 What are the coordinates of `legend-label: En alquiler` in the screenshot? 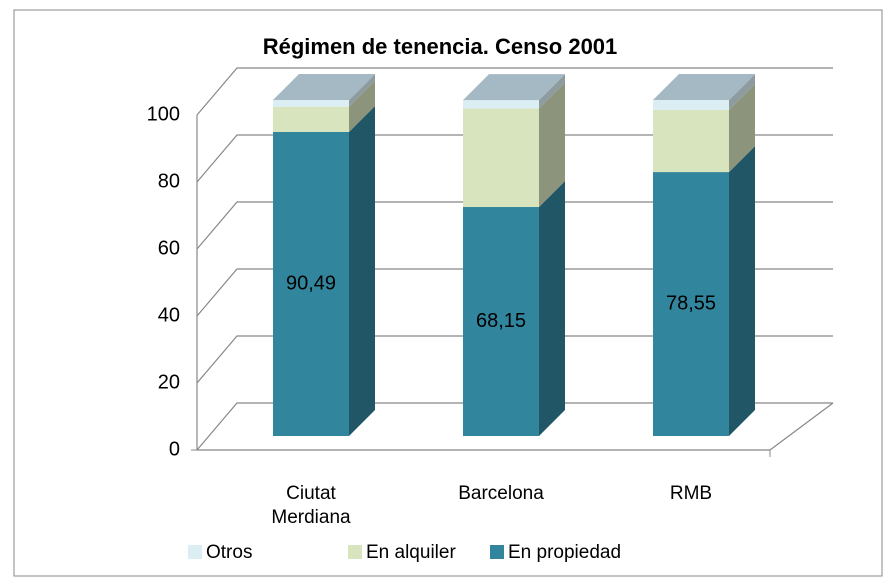 It's located at (411, 552).